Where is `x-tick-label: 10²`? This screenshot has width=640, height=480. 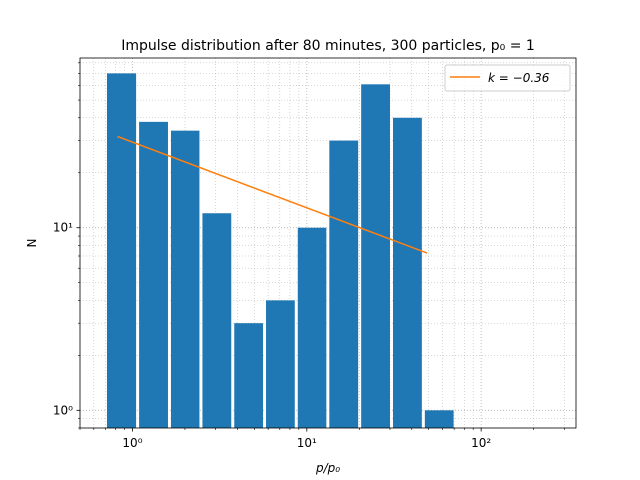
x-tick-label: 10² is located at coordinates (481, 443).